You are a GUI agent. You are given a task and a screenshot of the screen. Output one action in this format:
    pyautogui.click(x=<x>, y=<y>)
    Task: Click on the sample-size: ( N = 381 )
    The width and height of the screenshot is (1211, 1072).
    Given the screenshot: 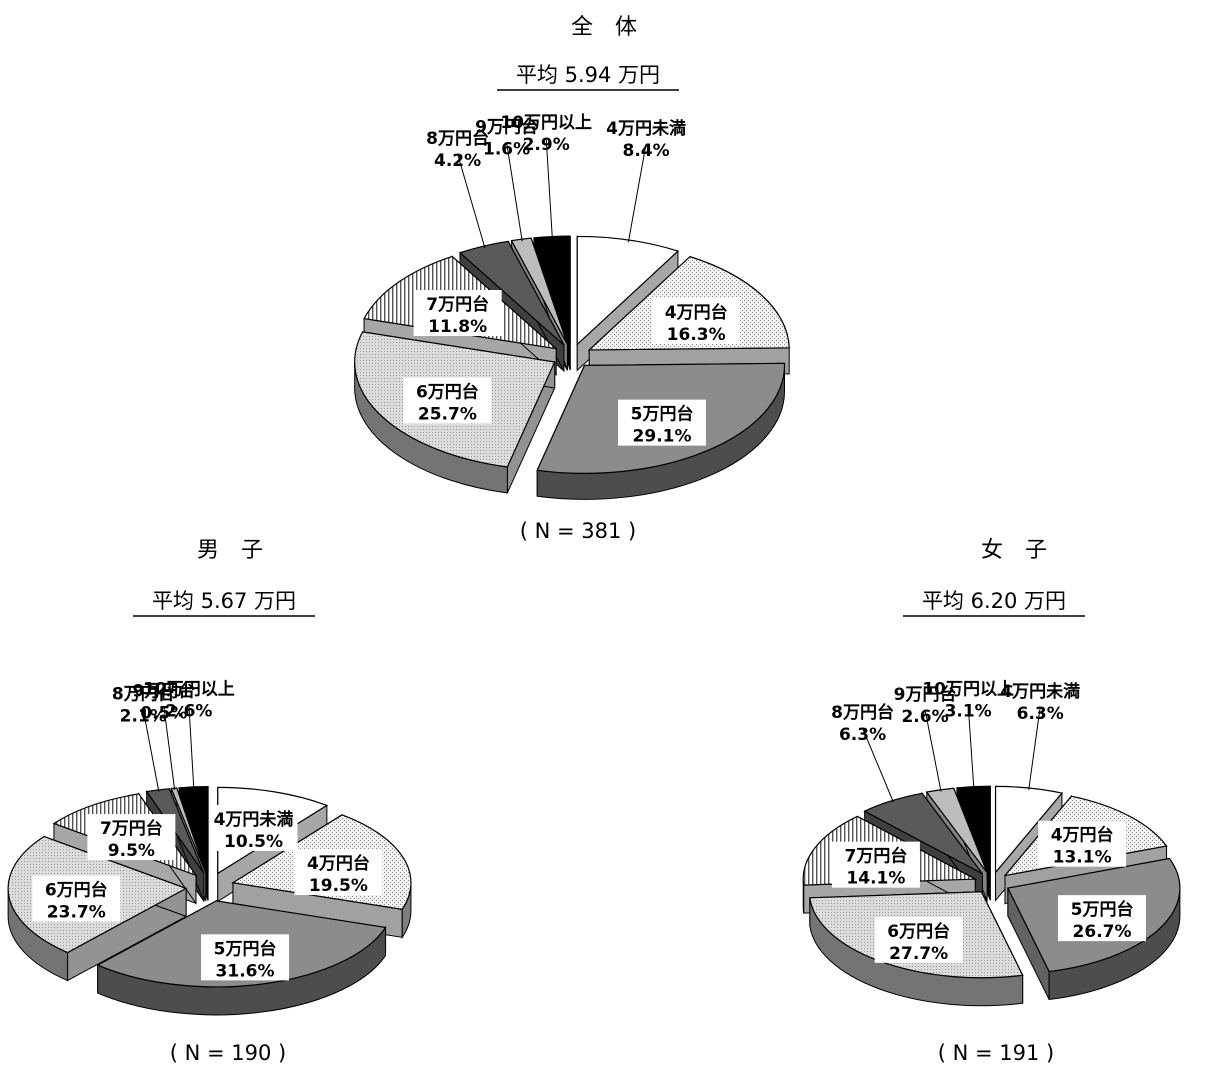 What is the action you would take?
    pyautogui.click(x=578, y=531)
    